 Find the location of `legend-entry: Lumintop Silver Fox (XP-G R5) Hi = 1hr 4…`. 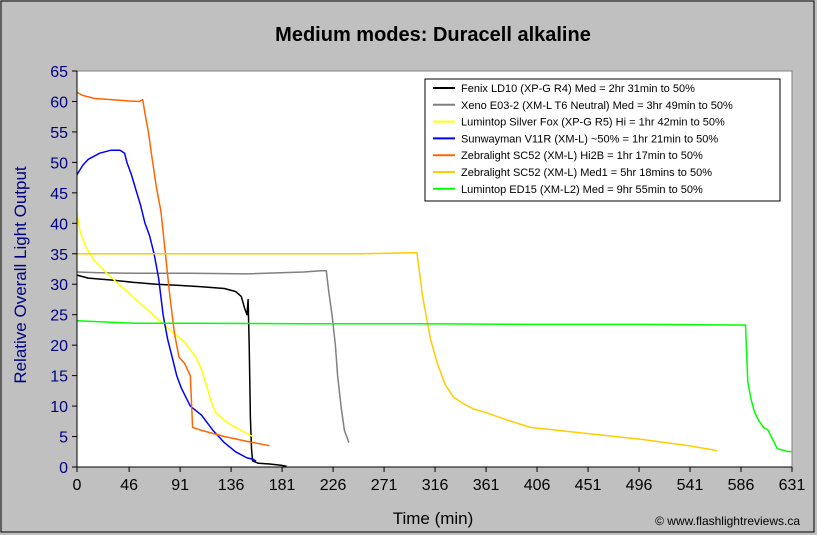

legend-entry: Lumintop Silver Fox (XP-G R5) Hi = 1hr 4… is located at coordinates (593, 123).